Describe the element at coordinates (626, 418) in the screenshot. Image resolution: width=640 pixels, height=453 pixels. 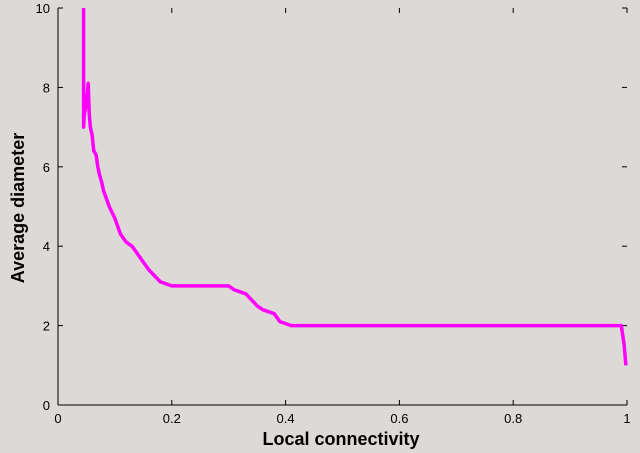
I see `x-tick-label: 1` at that location.